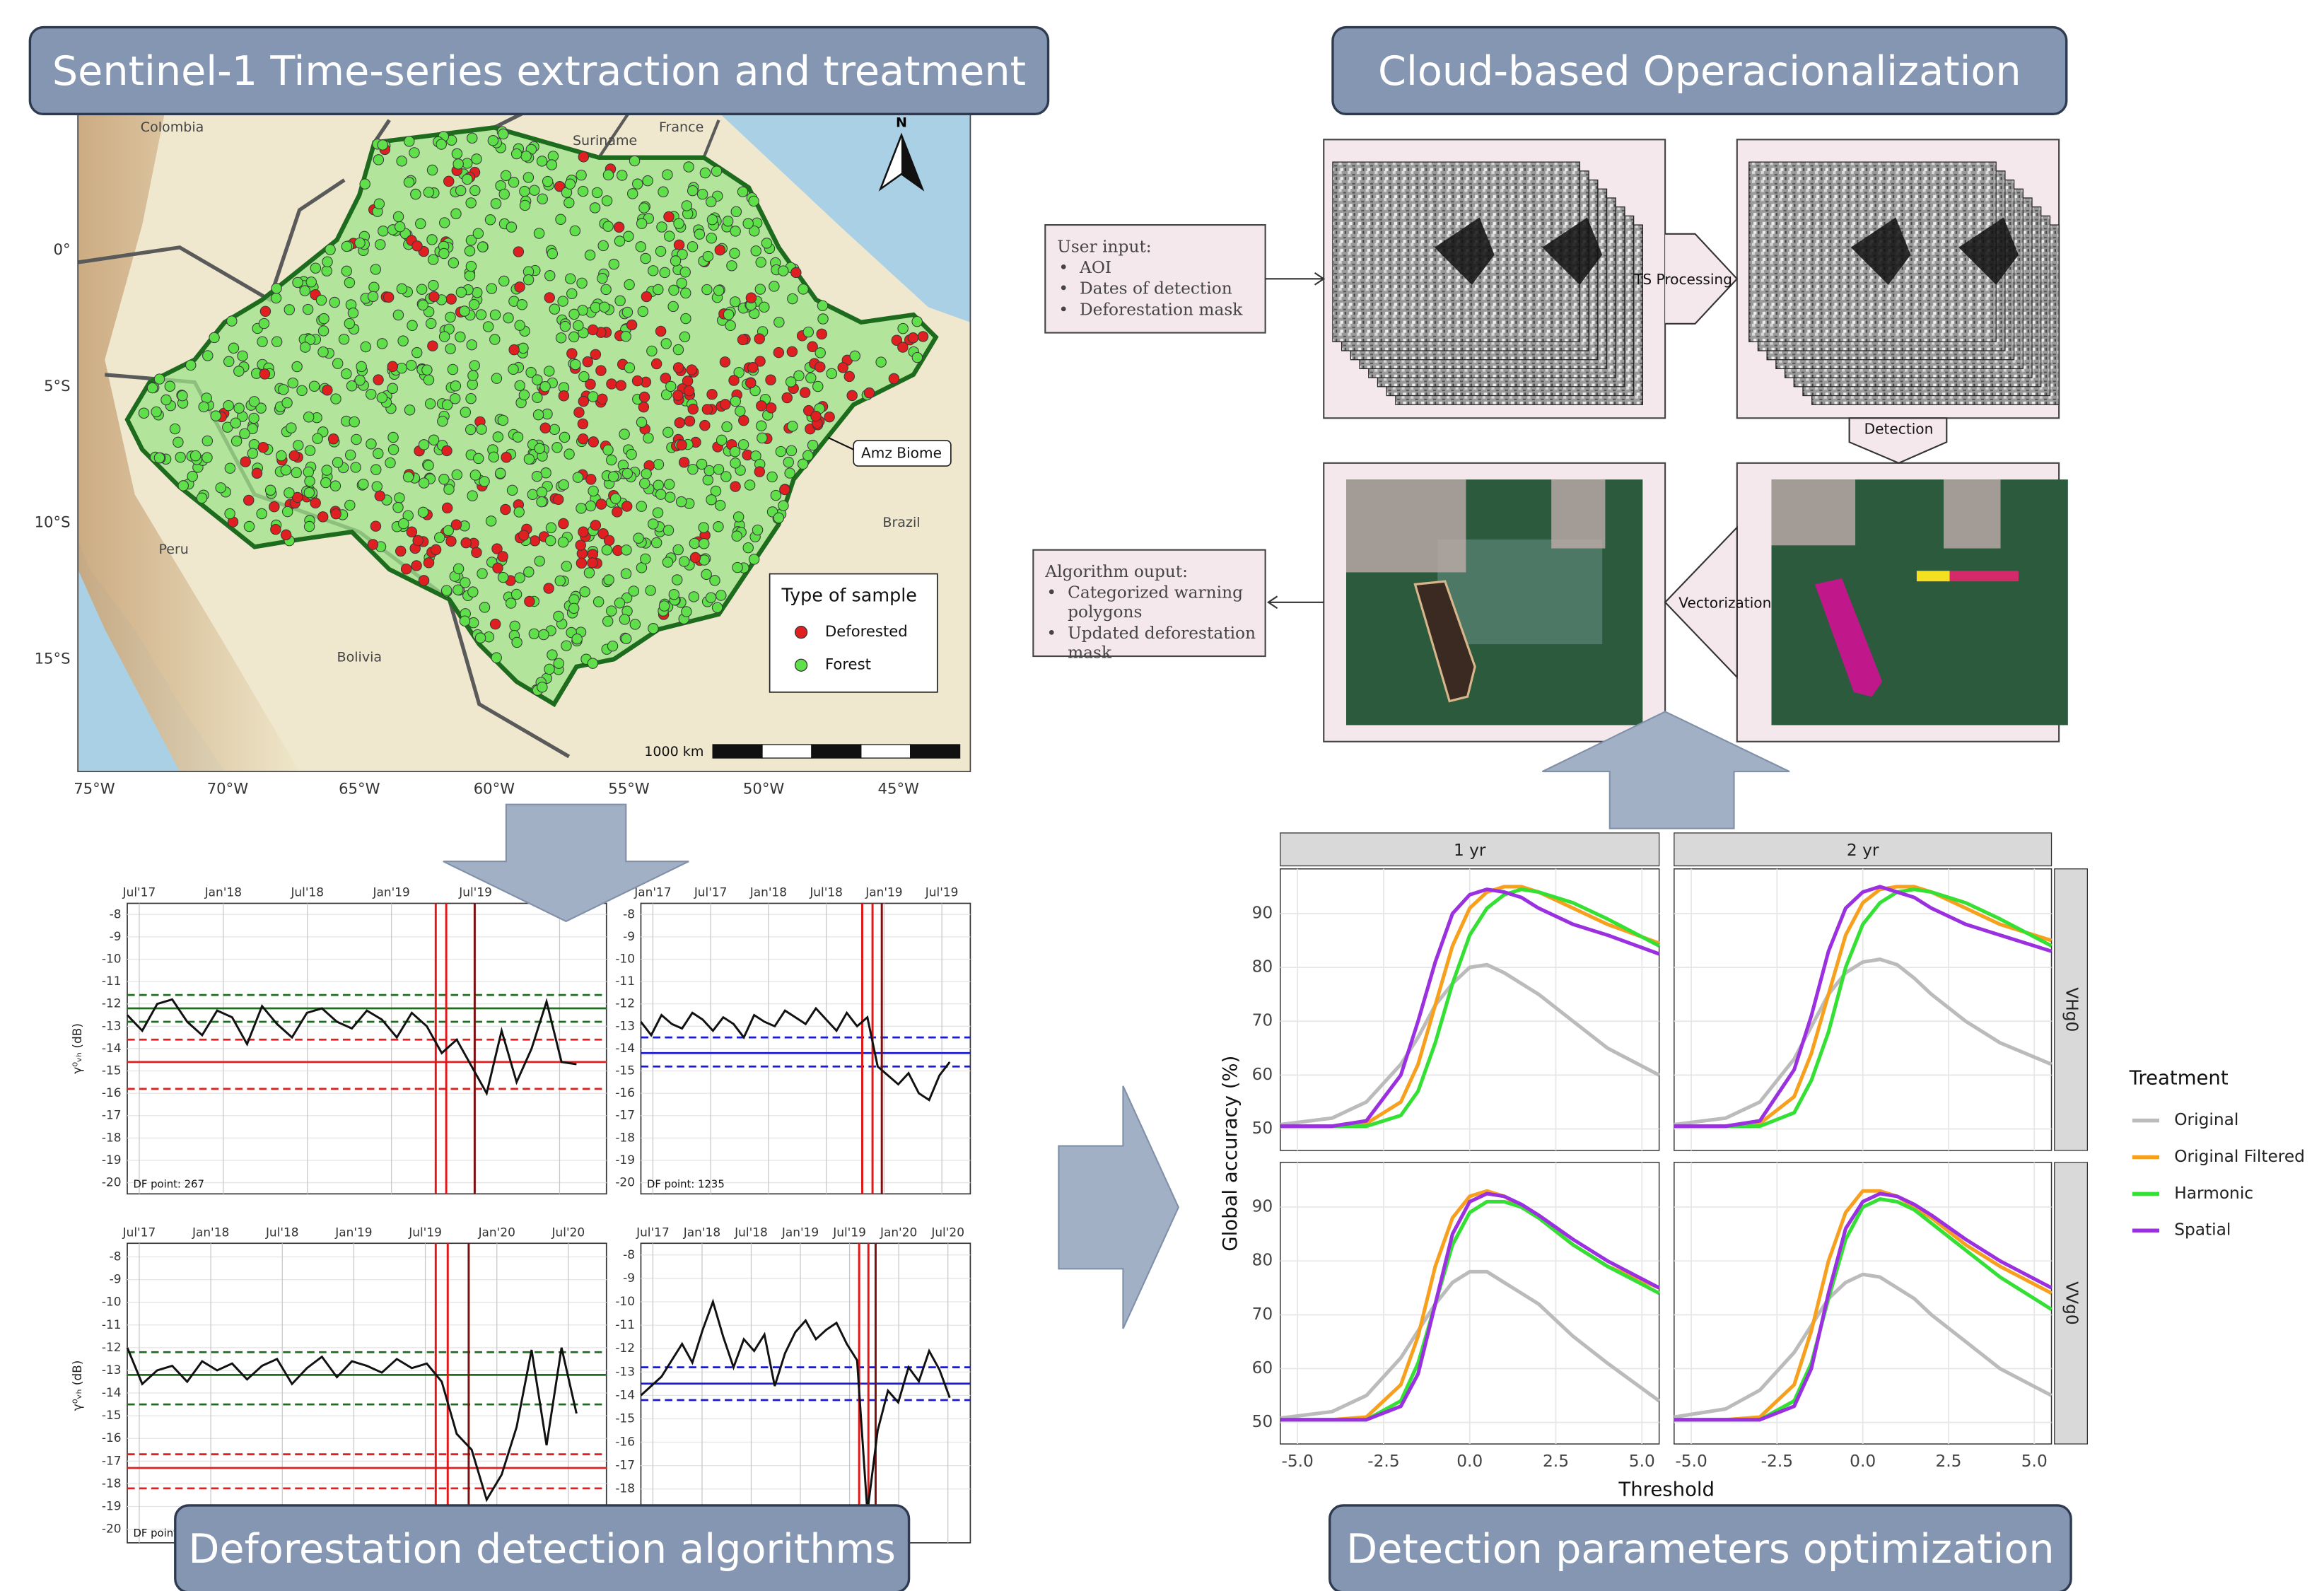 Image resolution: width=2324 pixels, height=1591 pixels. What do you see at coordinates (112, 981) in the screenshot?
I see `ts-y-tick-label: -11` at bounding box center [112, 981].